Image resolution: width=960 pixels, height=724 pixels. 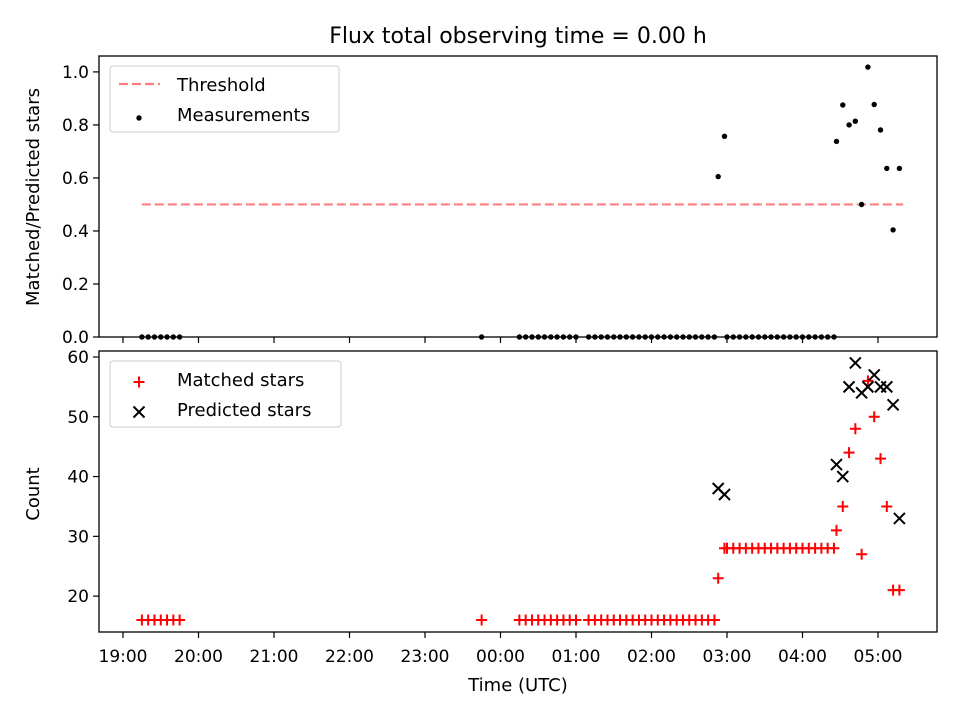 What do you see at coordinates (802, 657) in the screenshot?
I see `x-tick-label: 04:00` at bounding box center [802, 657].